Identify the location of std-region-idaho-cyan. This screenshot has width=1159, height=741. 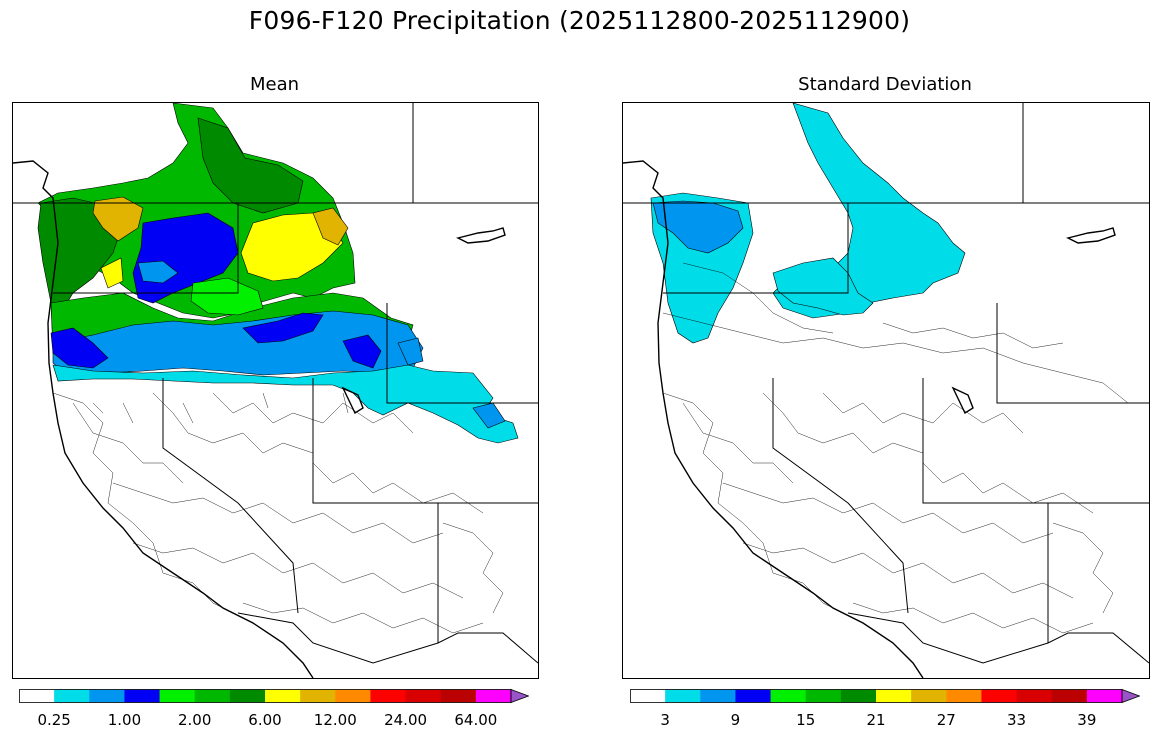
(823, 286).